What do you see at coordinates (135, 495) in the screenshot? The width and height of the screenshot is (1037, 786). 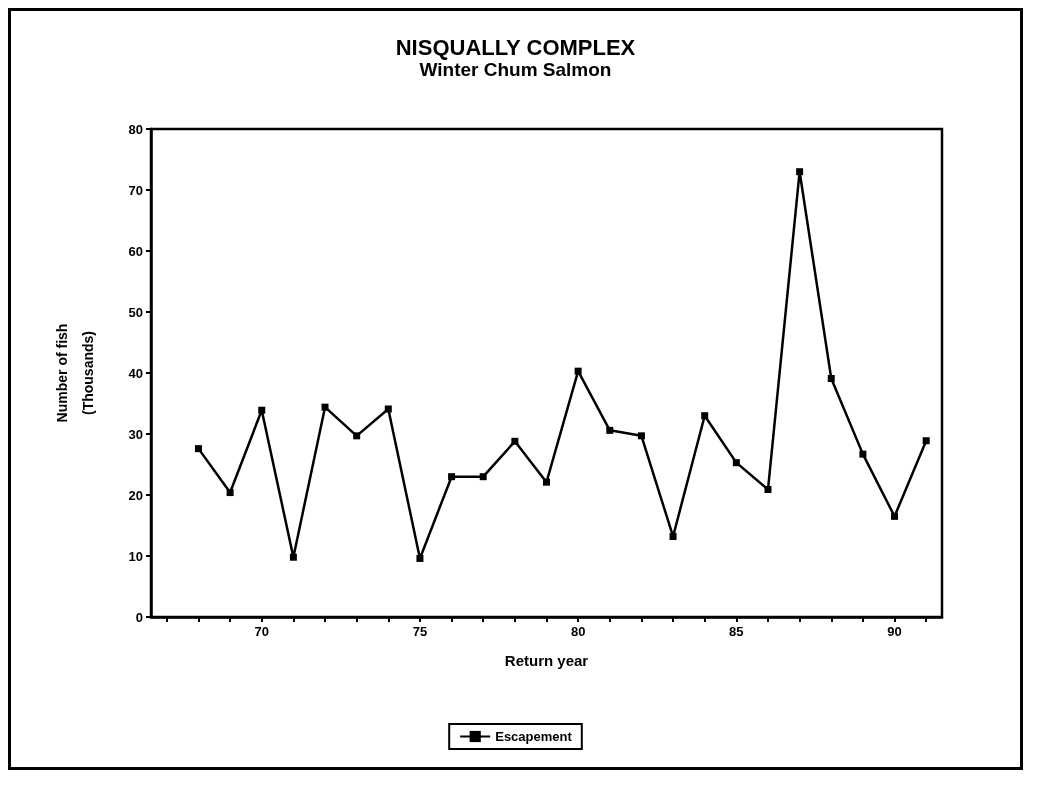 I see `y-tick-label: 20` at bounding box center [135, 495].